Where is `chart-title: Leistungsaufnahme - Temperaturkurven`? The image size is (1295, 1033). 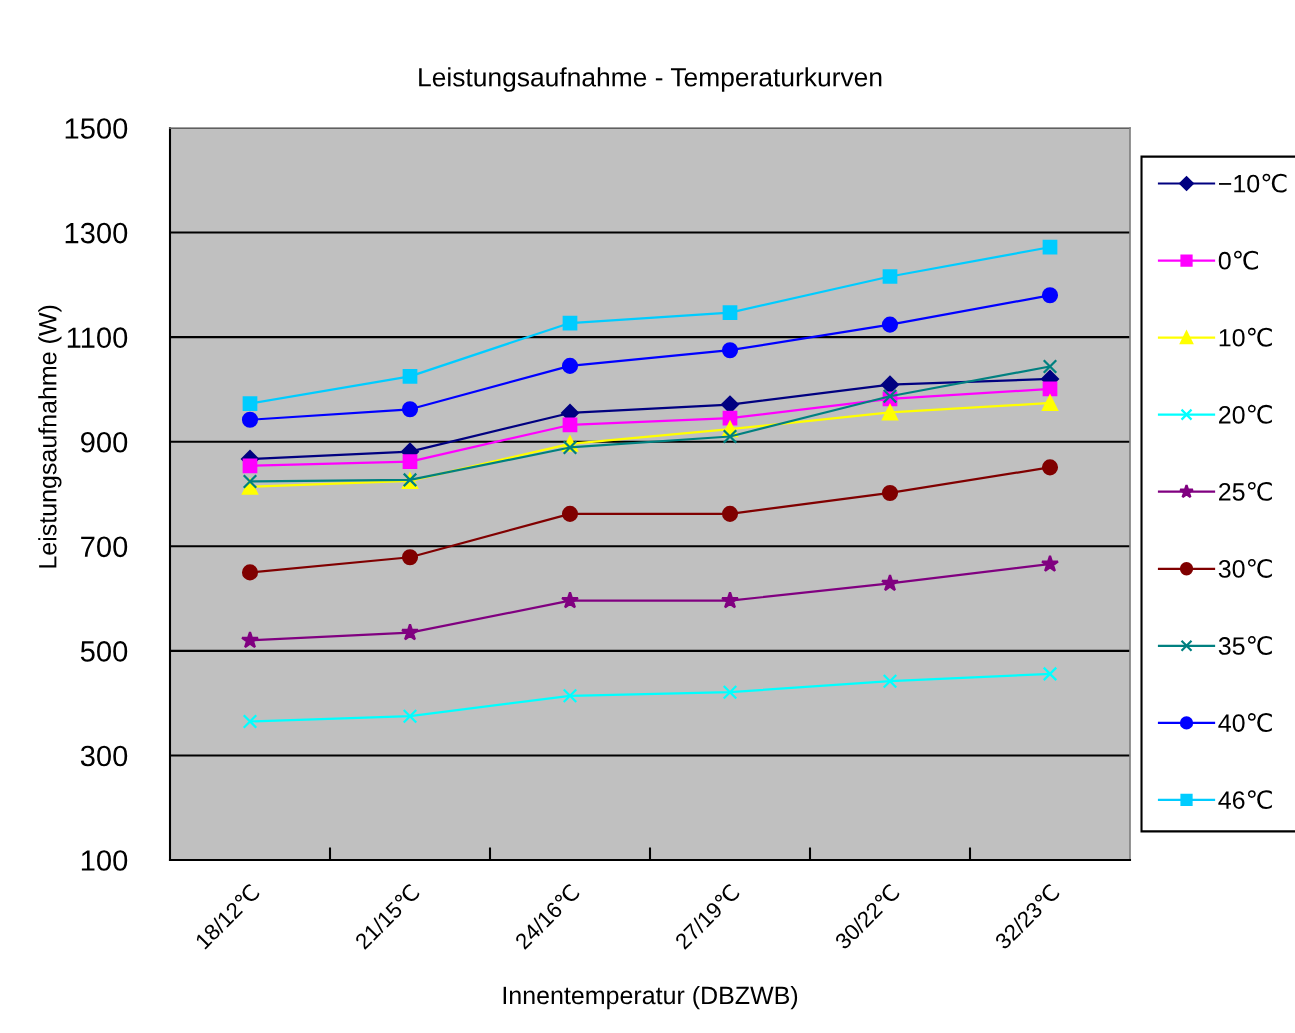 chart-title: Leistungsaufnahme - Temperaturkurven is located at coordinates (650, 79).